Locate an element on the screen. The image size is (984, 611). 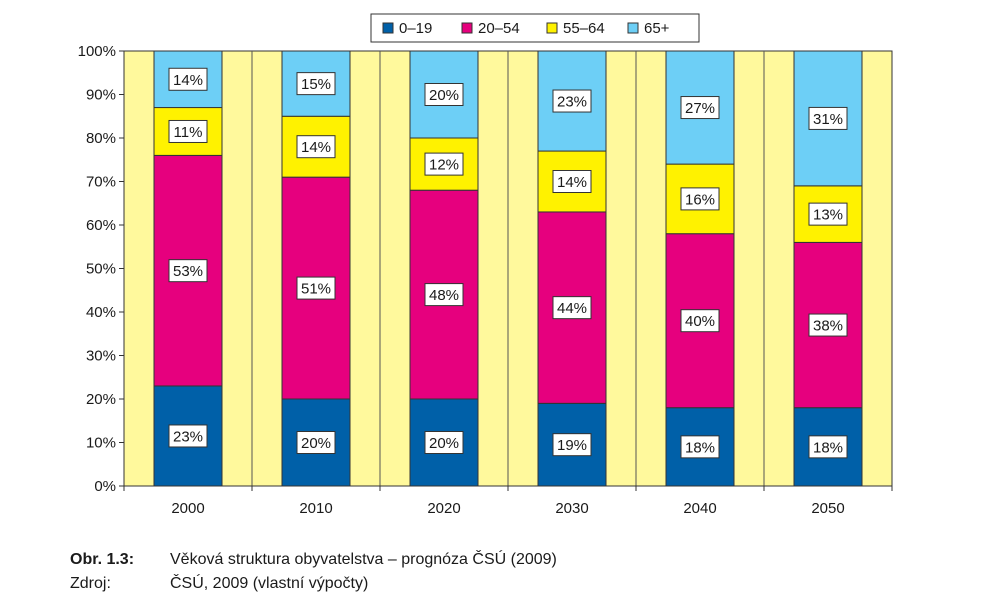
data-label: 11% is located at coordinates (188, 132).